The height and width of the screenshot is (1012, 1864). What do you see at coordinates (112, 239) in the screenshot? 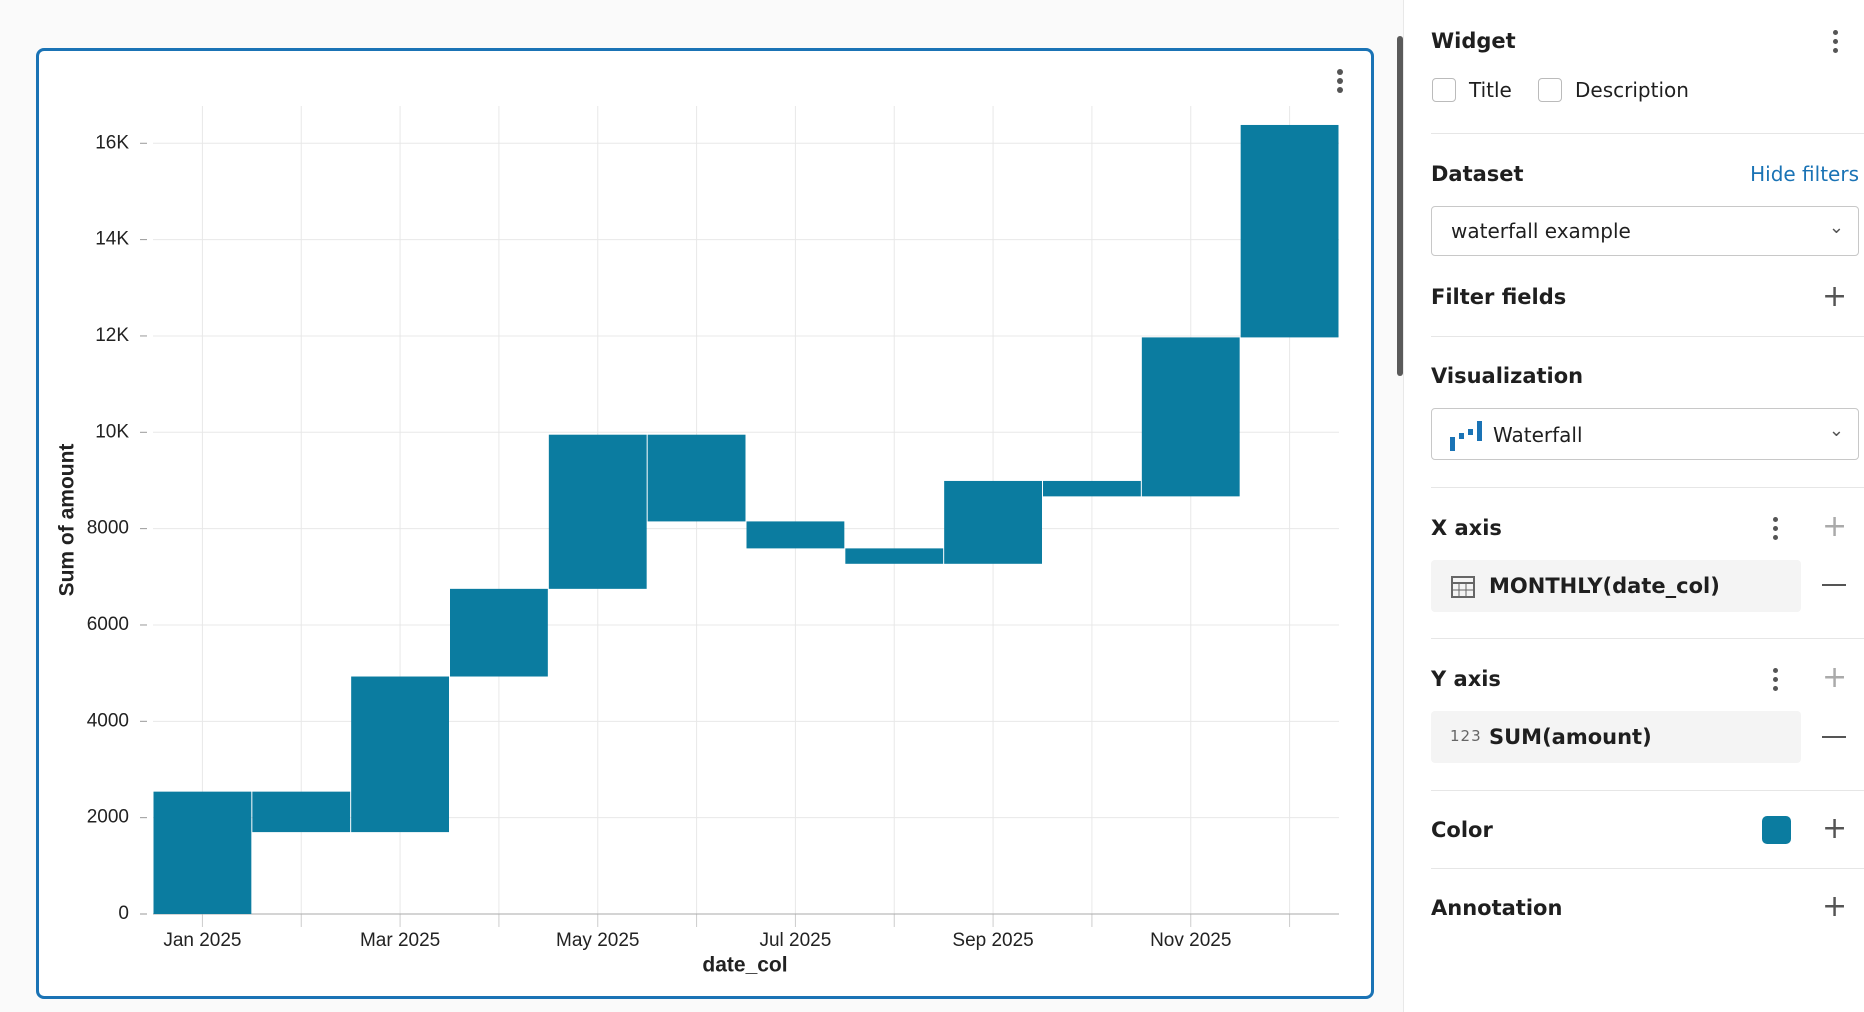
I see `y-tick-label: 14K` at bounding box center [112, 239].